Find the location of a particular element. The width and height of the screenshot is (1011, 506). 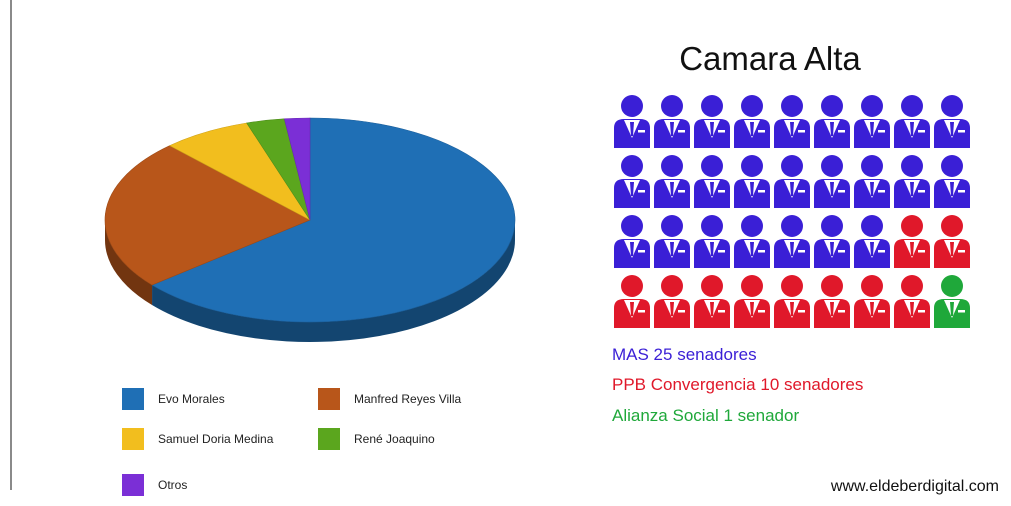

legend-label: Otros is located at coordinates (173, 485).